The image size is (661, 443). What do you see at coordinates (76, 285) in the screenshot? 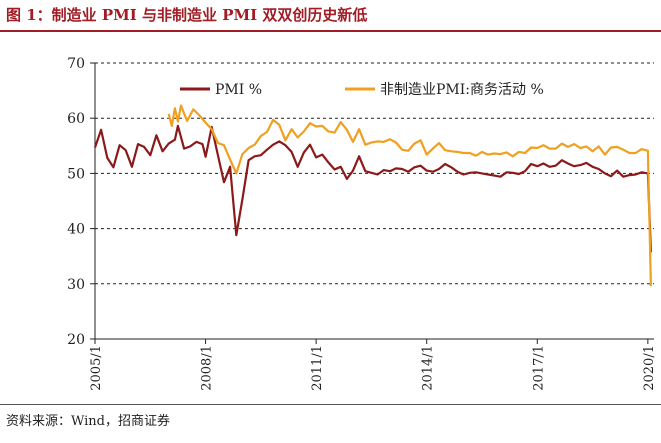
I see `y-tick-label-30: 30` at bounding box center [76, 285].